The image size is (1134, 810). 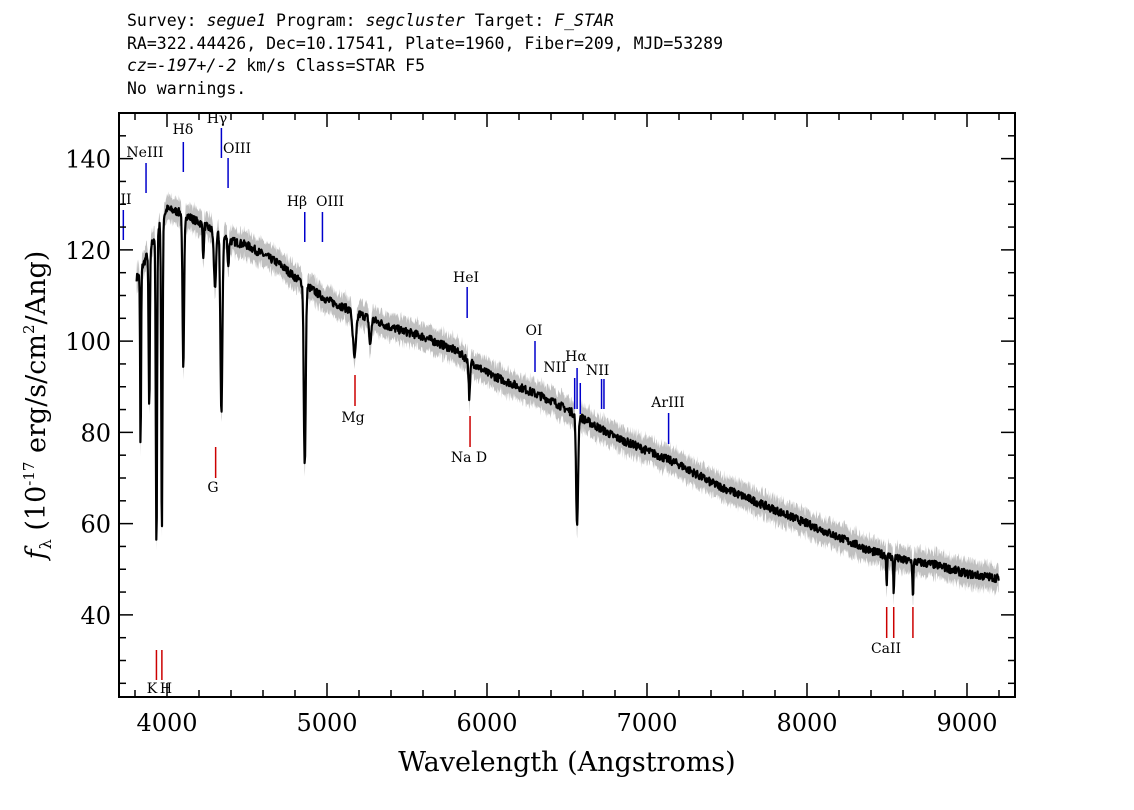 I want to click on header-line-3: cz=-197+/-2 km/s Class=STAR F5, so click(x=425, y=66).